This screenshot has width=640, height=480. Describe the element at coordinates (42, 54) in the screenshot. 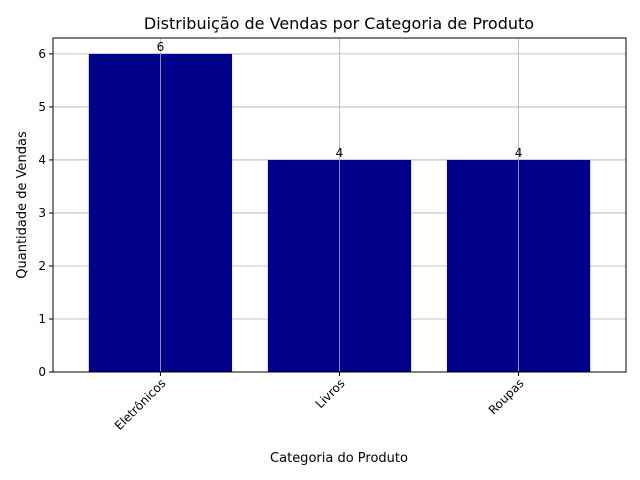

I see `y-tick-label: 6` at that location.